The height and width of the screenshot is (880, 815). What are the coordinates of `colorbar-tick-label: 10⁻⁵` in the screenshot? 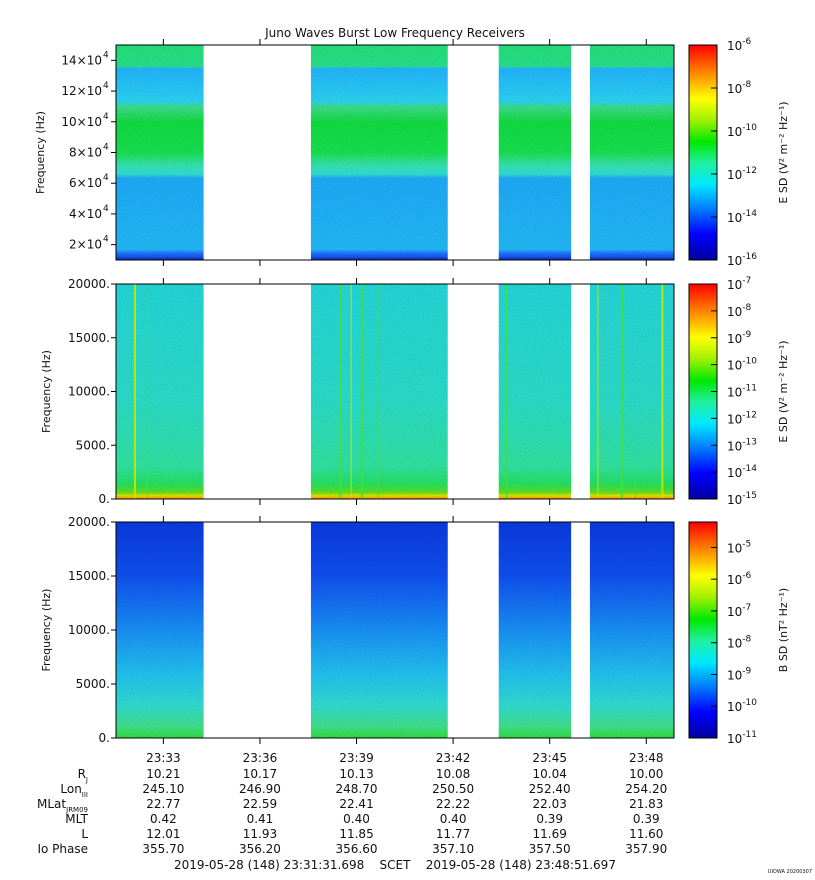 It's located at (739, 547).